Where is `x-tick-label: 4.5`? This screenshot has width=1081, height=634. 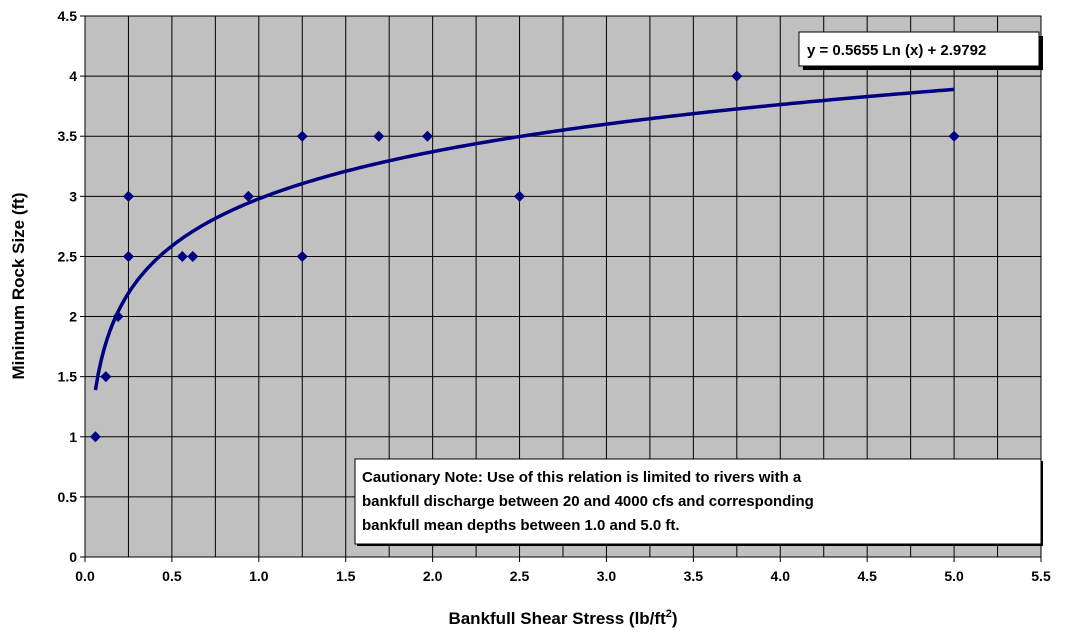
x-tick-label: 4.5 is located at coordinates (867, 576).